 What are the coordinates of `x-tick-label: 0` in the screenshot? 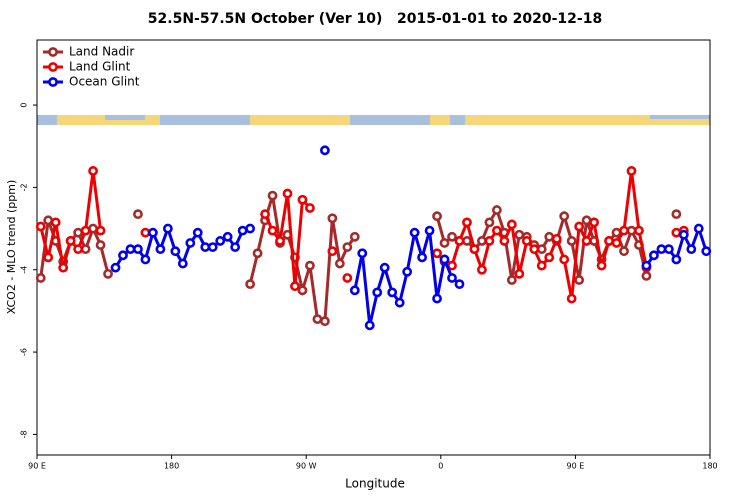 It's located at (440, 466).